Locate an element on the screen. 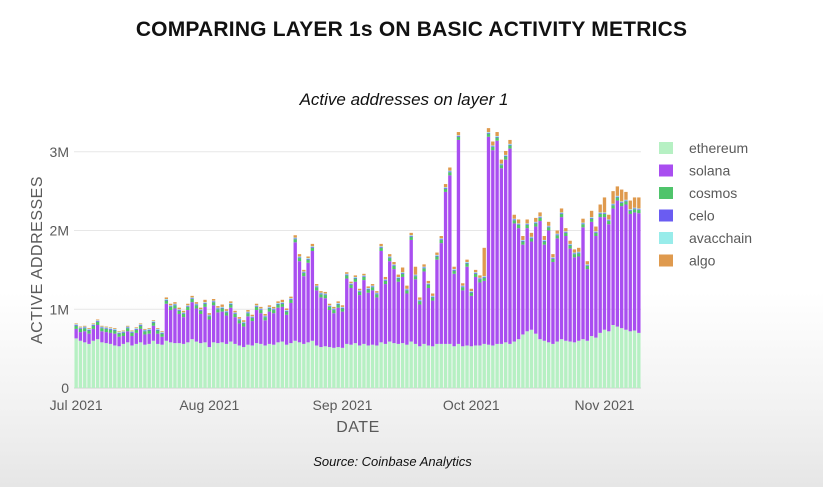 This screenshot has height=487, width=823. legend-label: solana is located at coordinates (709, 171).